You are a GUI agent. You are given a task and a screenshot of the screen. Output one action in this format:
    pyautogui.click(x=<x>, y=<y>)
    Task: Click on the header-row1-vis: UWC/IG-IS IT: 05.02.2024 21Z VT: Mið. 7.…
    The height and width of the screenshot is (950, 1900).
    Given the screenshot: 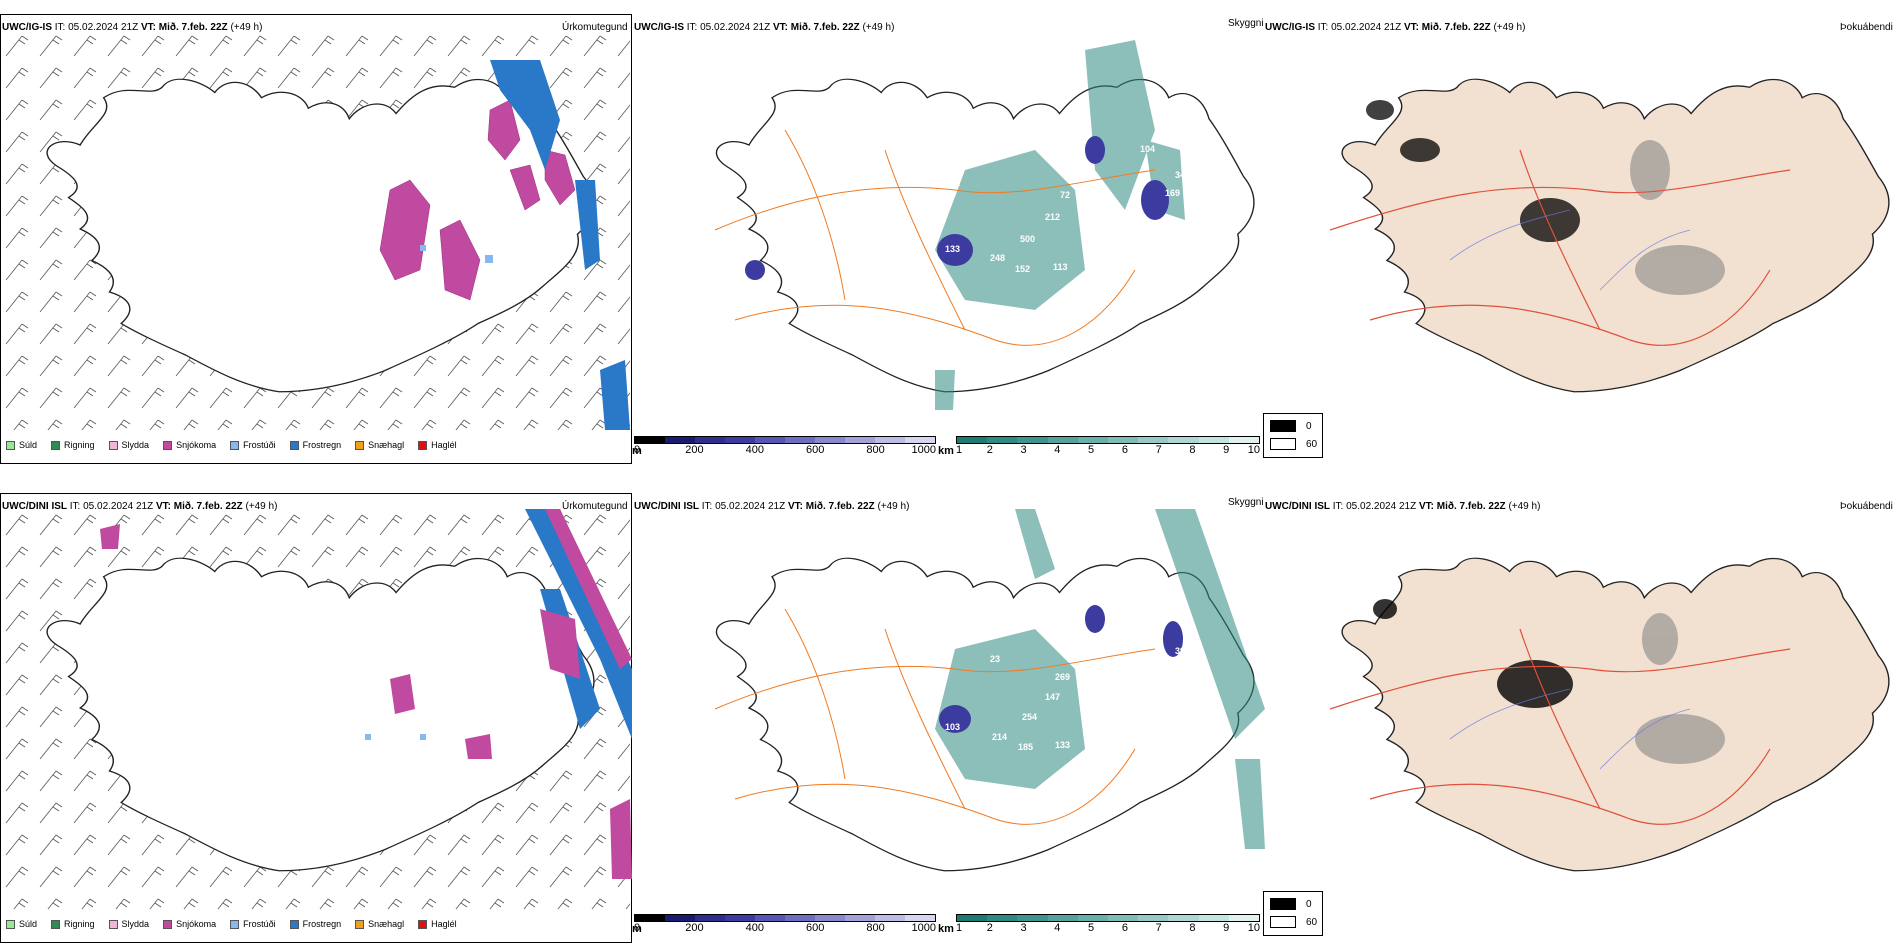 What is the action you would take?
    pyautogui.click(x=764, y=27)
    